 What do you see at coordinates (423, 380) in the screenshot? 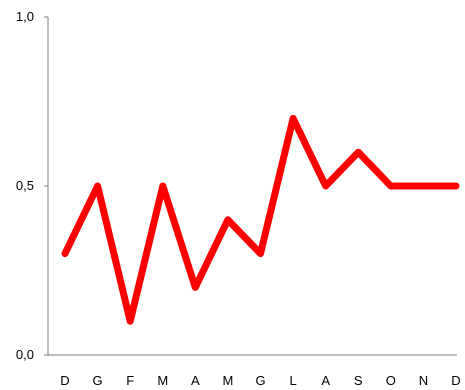
I see `x-tick-label: N` at bounding box center [423, 380].